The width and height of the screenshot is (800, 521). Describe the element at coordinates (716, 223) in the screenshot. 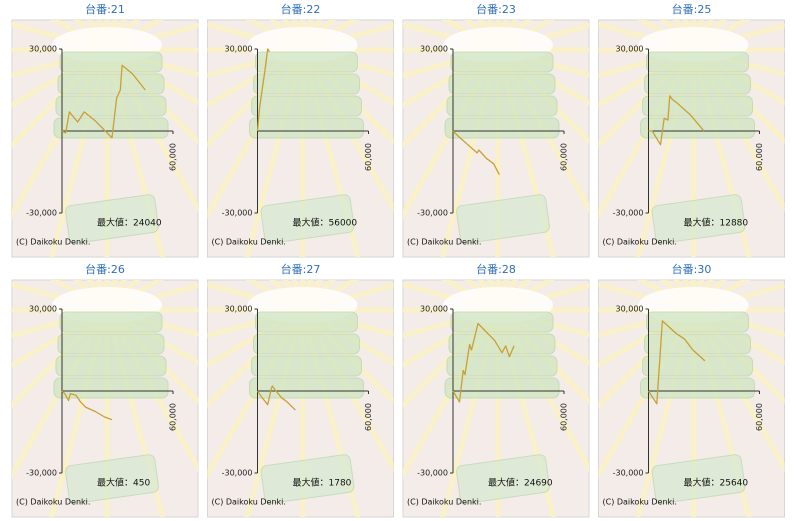

I see `max-annotation: 最大値：12880` at that location.